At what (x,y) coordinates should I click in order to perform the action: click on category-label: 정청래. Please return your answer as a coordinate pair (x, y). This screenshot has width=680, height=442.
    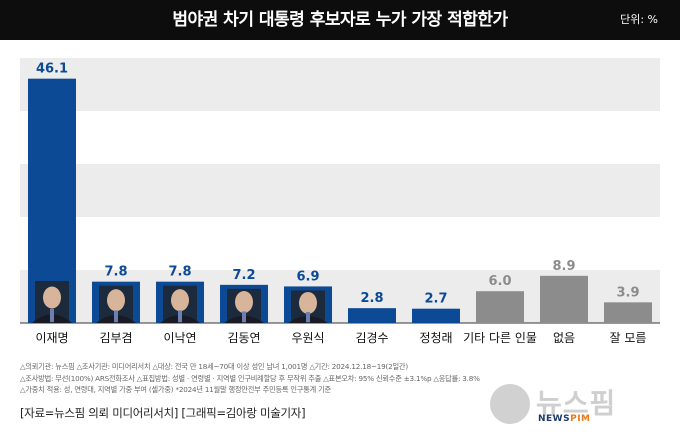
    Looking at the image, I should click on (435, 338).